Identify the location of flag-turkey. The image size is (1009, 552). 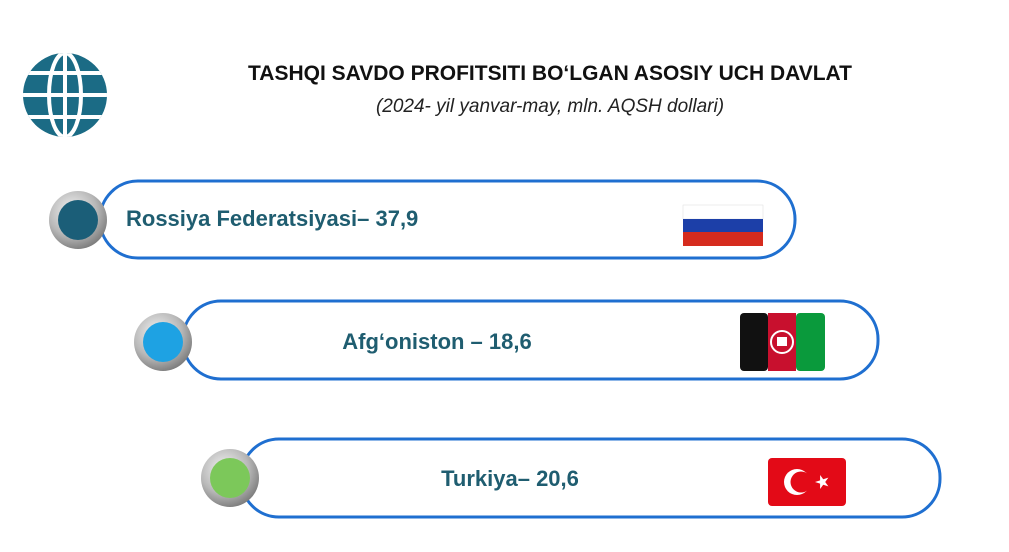
(807, 482).